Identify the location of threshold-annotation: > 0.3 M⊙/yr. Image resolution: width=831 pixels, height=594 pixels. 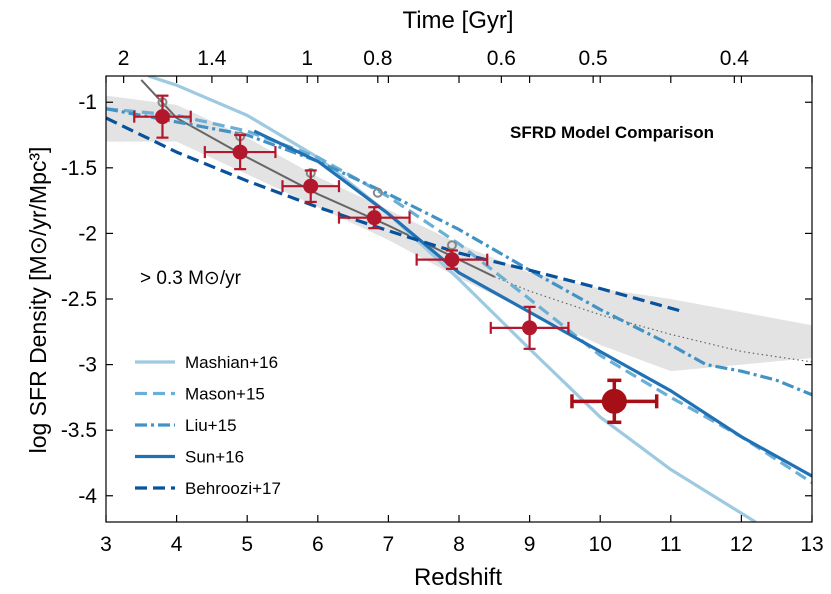
(191, 278).